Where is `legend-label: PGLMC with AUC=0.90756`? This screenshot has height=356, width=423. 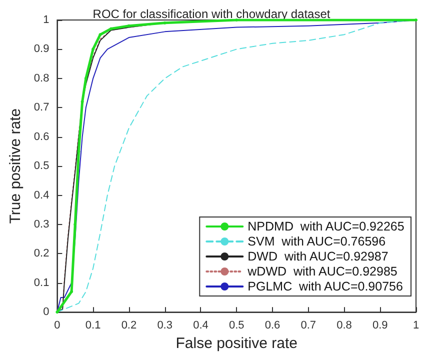
legend-label: PGLMC with AUC=0.90756 is located at coordinates (325, 287).